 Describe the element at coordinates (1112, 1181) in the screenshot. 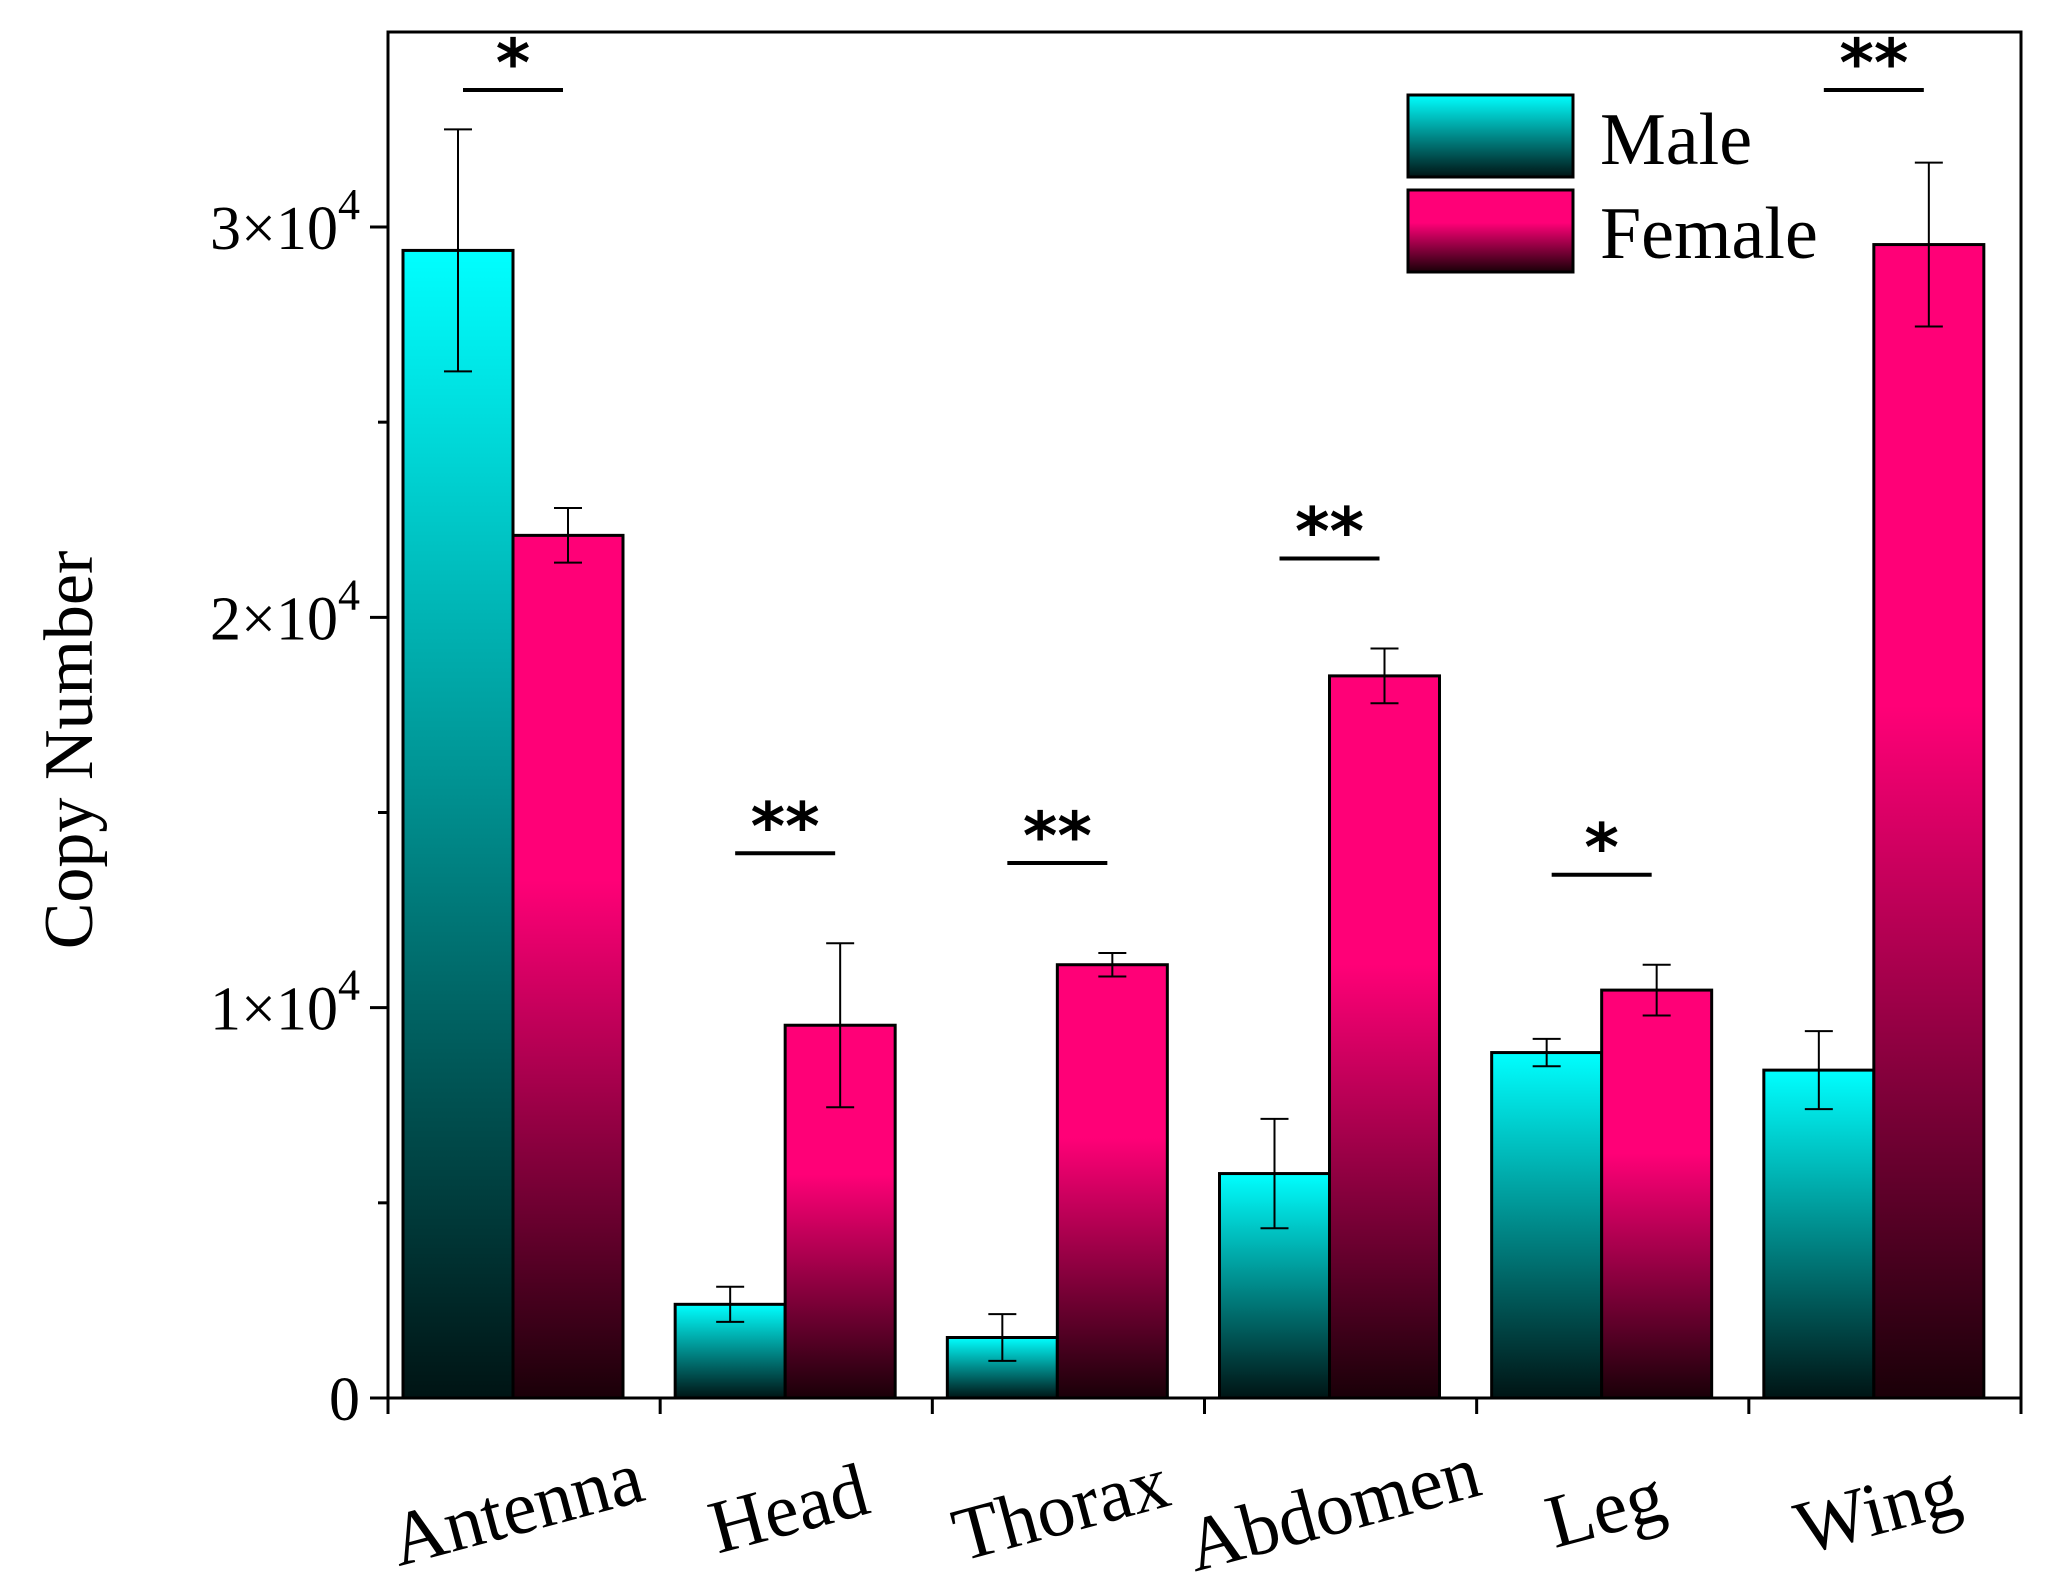

I see `bar-female-thorax` at that location.